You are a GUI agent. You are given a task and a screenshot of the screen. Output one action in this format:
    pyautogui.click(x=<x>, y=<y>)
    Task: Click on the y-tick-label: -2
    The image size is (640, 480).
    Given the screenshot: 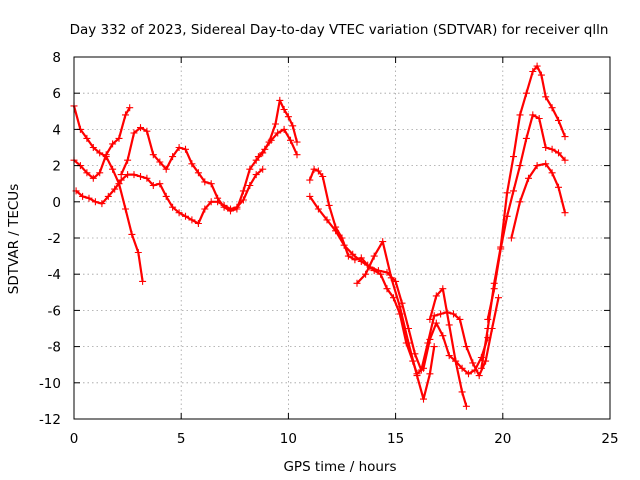 What is the action you would take?
    pyautogui.click(x=54, y=239)
    